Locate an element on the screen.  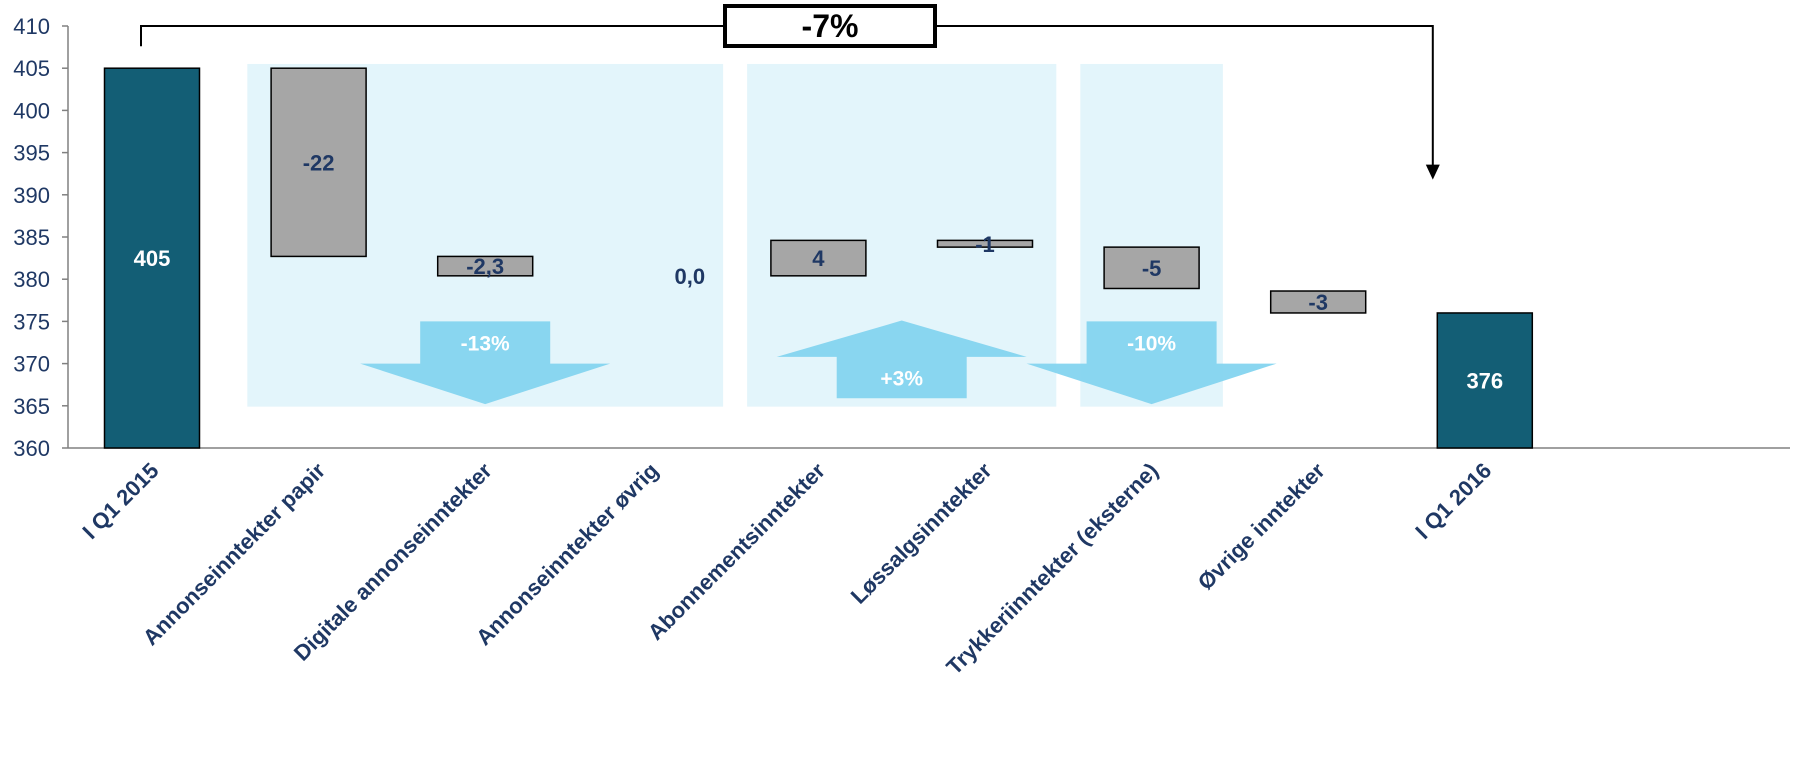
bar-value-label: -1 is located at coordinates (985, 244).